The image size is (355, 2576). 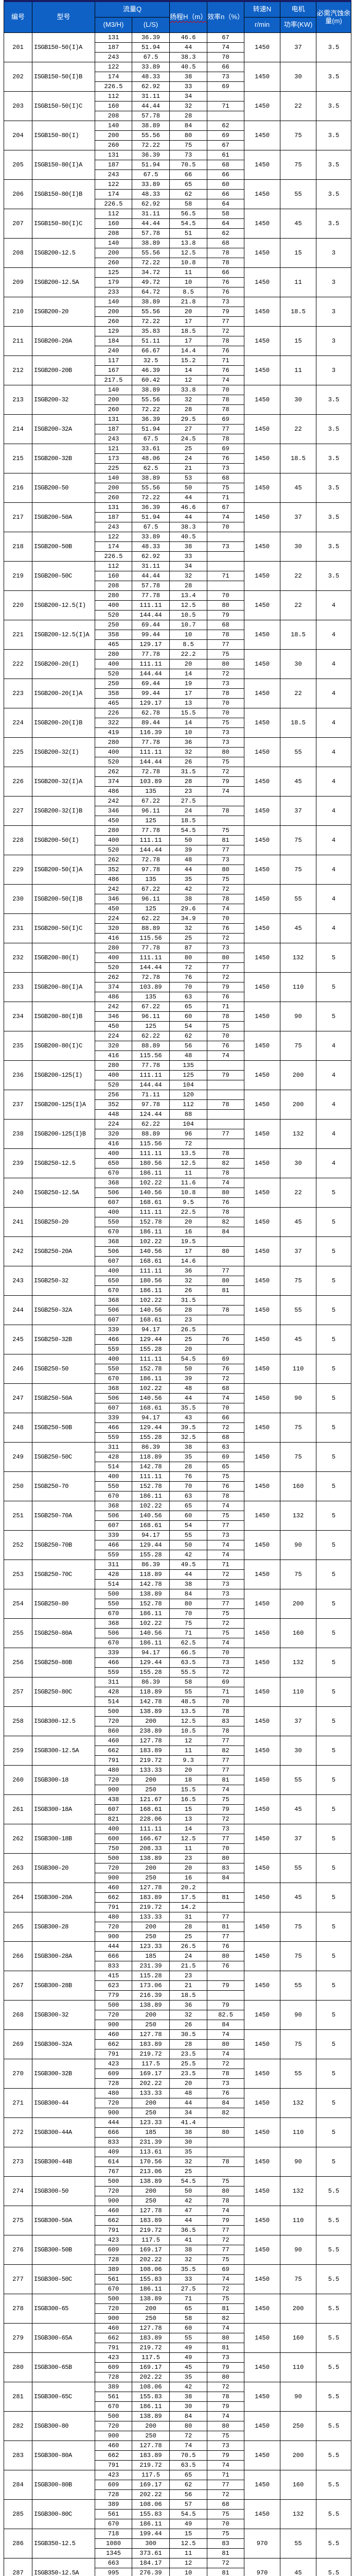 What do you see at coordinates (225, 1290) in the screenshot?
I see `efficiency-value: 81` at bounding box center [225, 1290].